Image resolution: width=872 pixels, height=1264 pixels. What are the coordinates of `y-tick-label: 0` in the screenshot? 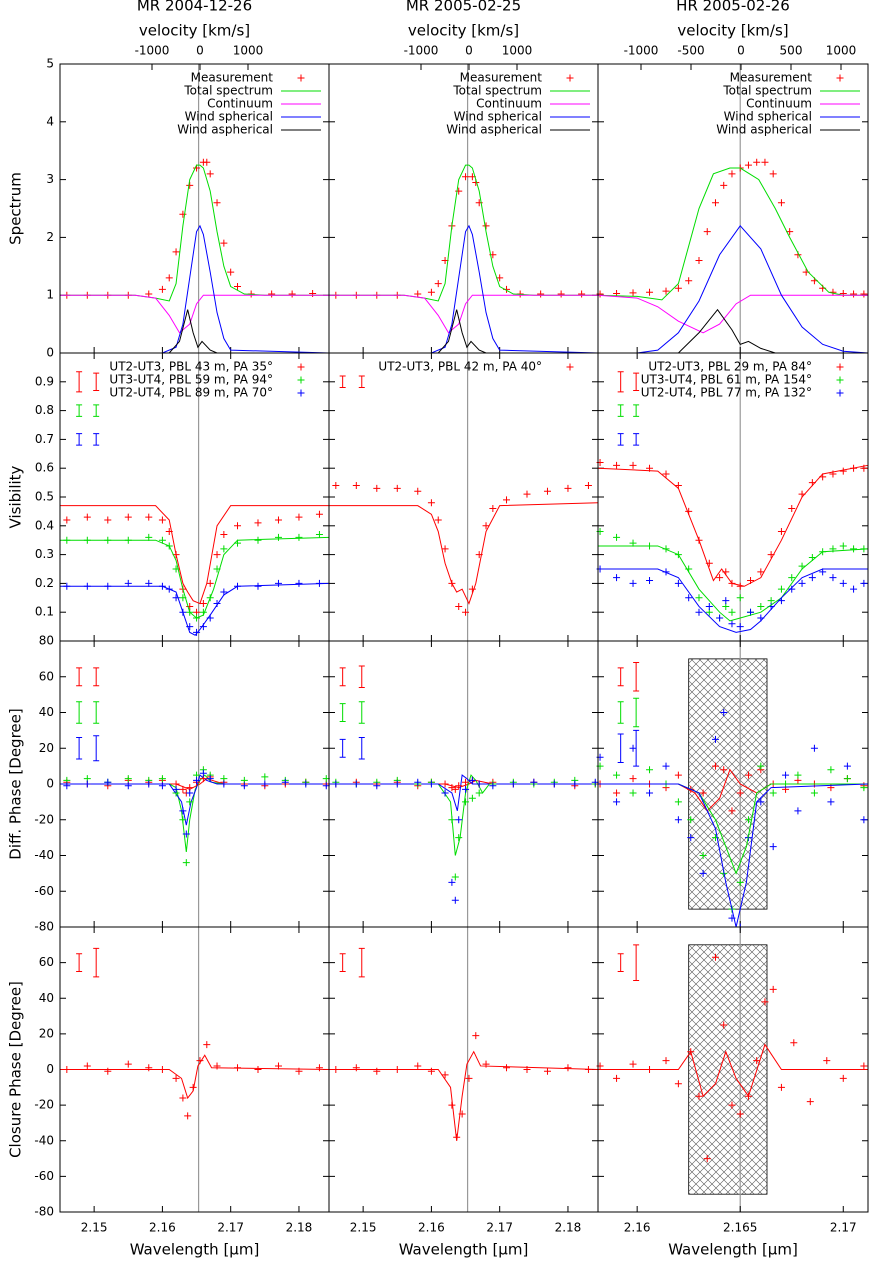 It's located at (50, 353).